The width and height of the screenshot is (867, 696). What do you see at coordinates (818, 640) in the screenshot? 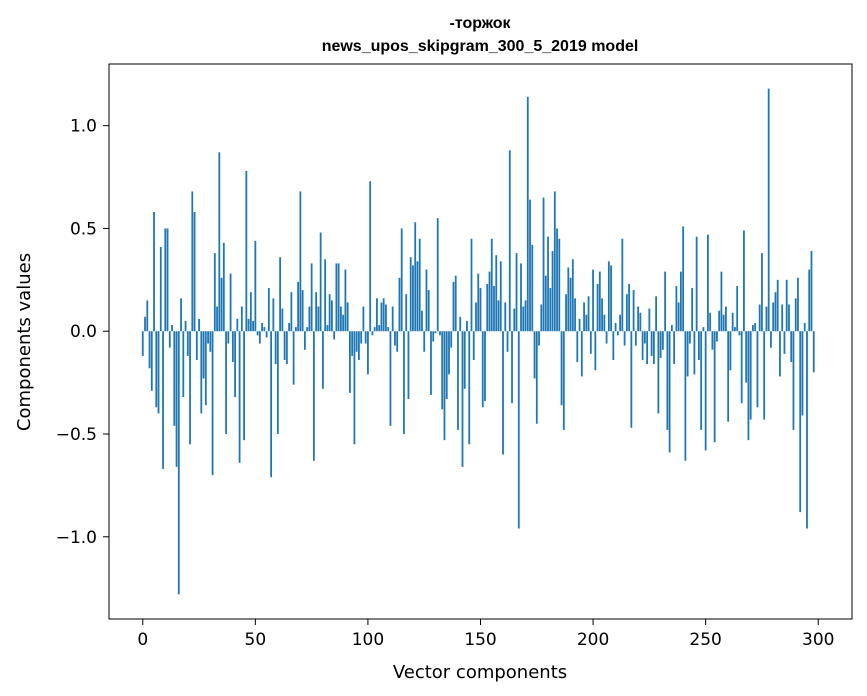
I see `x-tick-label: 300` at bounding box center [818, 640].